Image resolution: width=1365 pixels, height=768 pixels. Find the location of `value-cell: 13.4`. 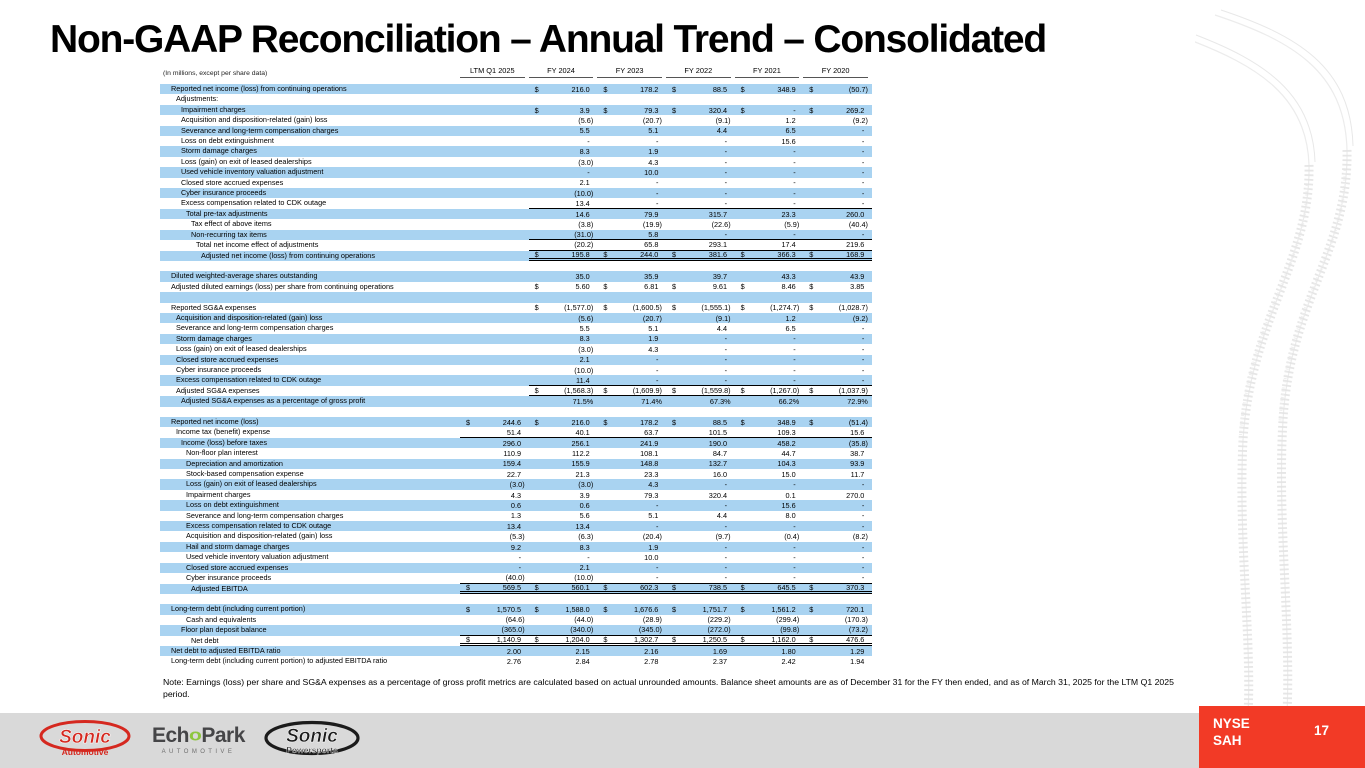

value-cell: 13.4 is located at coordinates (563, 203).